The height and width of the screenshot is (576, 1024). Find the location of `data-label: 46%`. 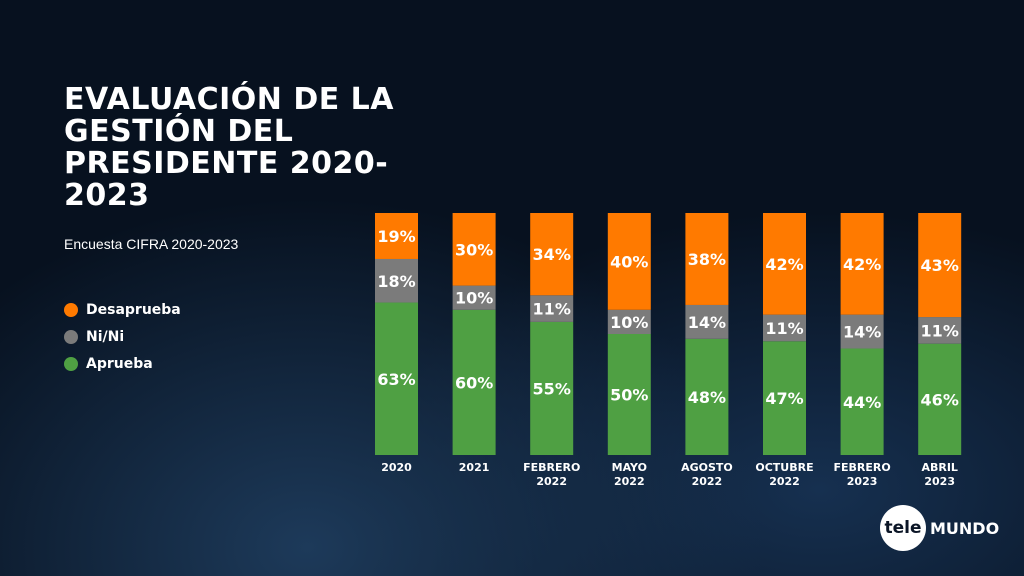

data-label: 46% is located at coordinates (940, 399).